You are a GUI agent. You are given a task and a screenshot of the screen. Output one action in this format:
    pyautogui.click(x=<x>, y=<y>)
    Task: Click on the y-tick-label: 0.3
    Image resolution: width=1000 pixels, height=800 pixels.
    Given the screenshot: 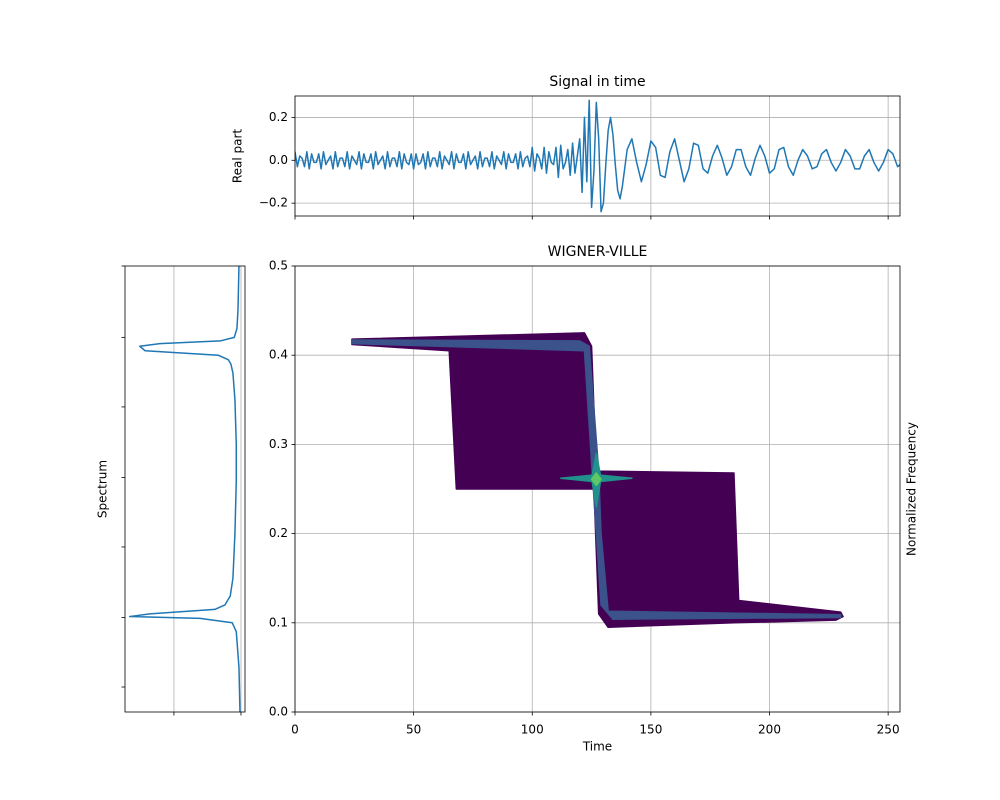 What is the action you would take?
    pyautogui.click(x=278, y=444)
    